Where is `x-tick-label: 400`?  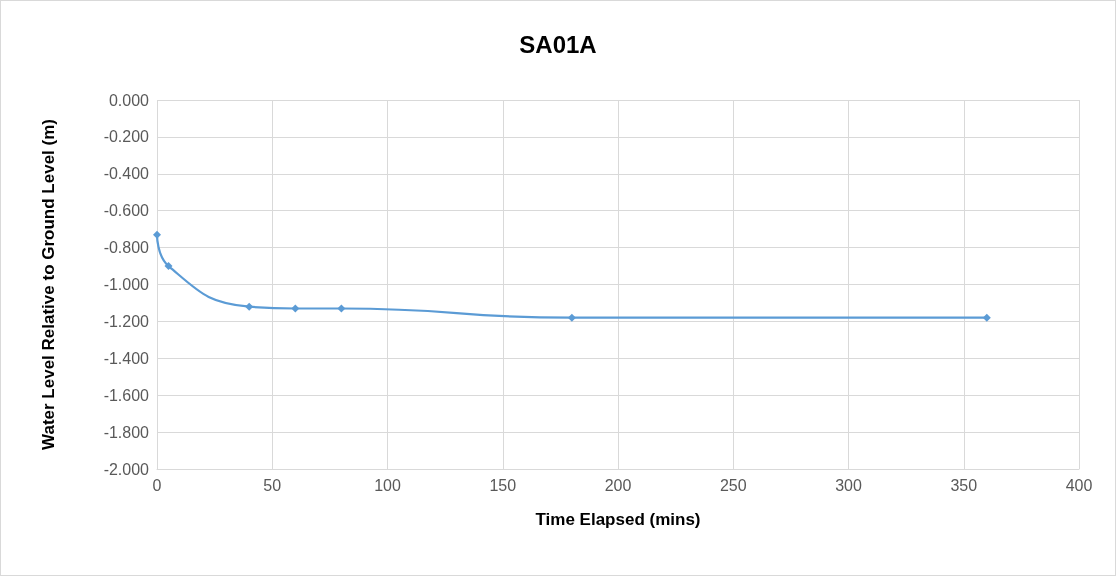 x-tick-label: 400 is located at coordinates (1079, 485).